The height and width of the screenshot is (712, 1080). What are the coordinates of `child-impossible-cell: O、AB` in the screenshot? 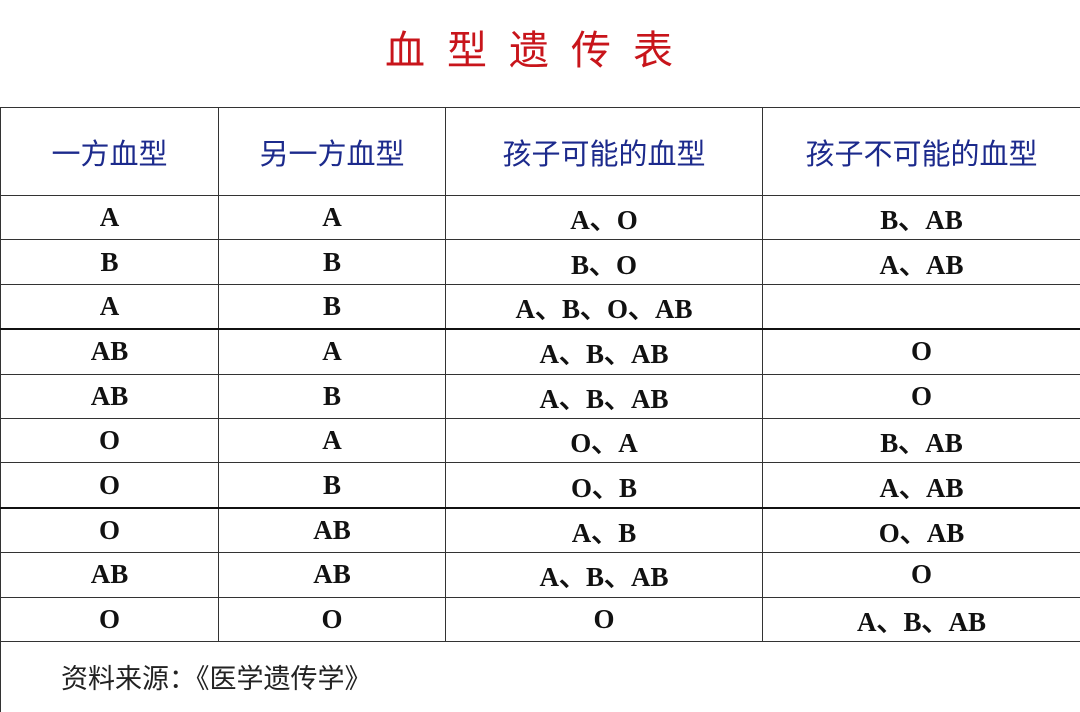 It's located at (921, 530).